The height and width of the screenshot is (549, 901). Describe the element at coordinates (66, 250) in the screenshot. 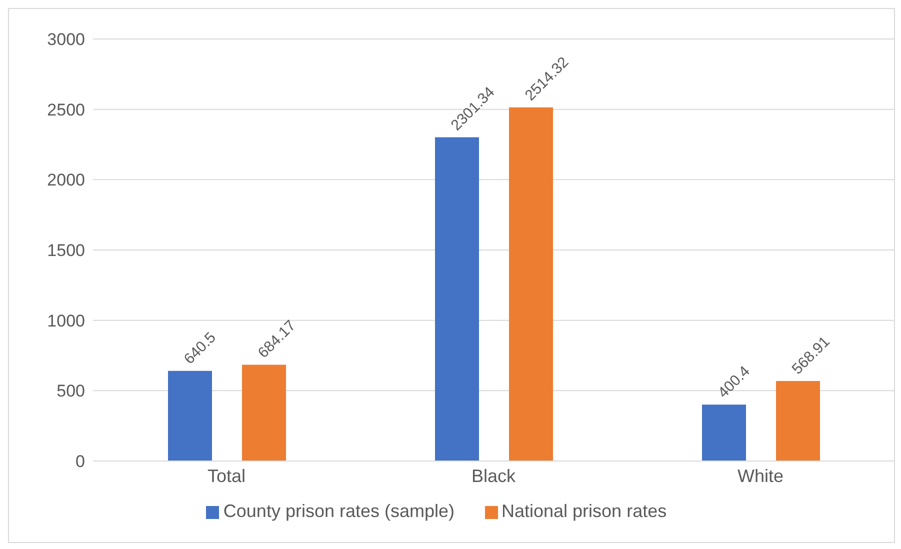

I see `y-tick-label: 1500` at that location.